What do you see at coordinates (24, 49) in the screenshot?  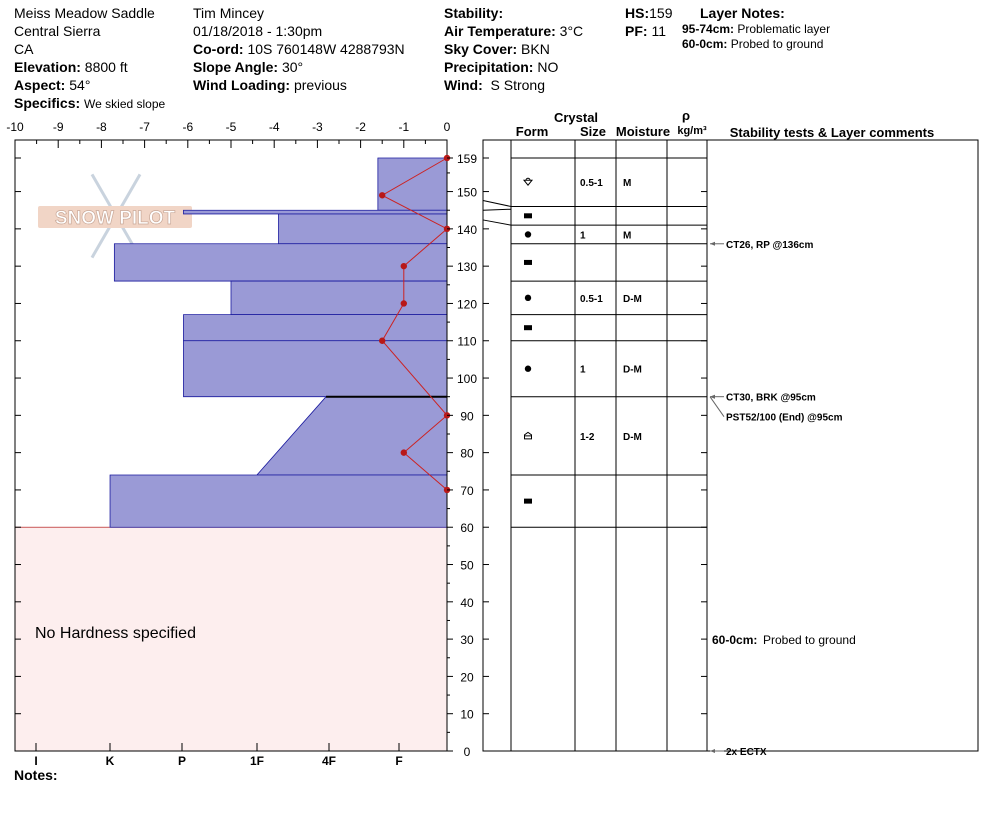 I see `state: CA` at bounding box center [24, 49].